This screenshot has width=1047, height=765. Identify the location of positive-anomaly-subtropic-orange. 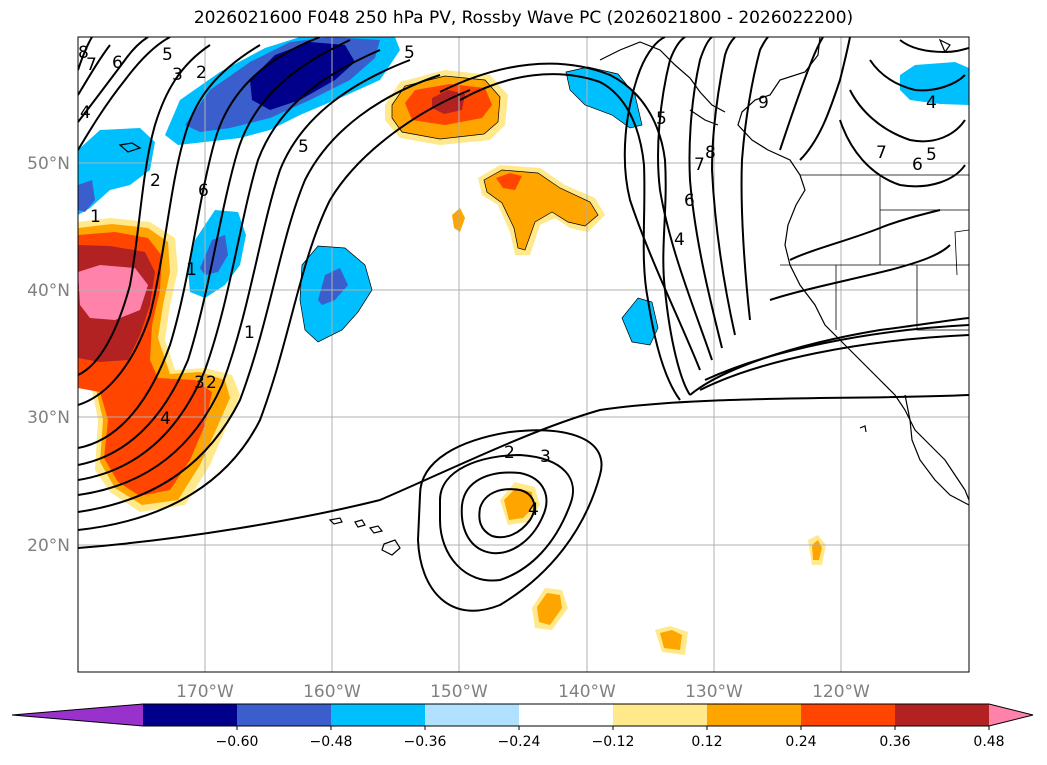
(518, 504).